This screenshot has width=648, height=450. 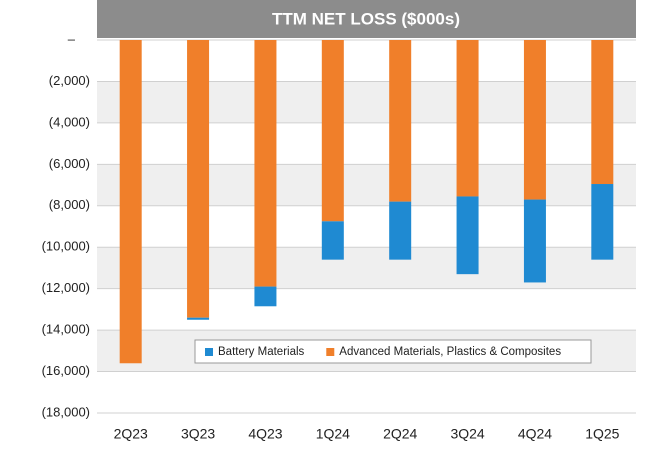 I want to click on x-tick-label: 1Q25, so click(x=602, y=434).